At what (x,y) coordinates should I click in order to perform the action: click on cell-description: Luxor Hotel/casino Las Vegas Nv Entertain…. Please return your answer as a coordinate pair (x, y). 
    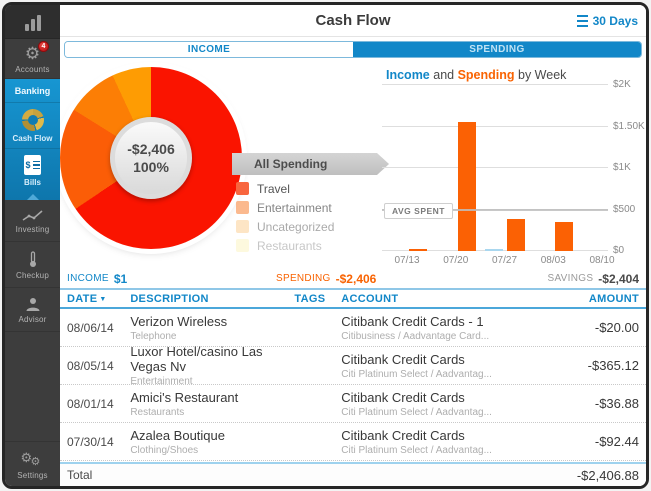
    Looking at the image, I should click on (196, 365).